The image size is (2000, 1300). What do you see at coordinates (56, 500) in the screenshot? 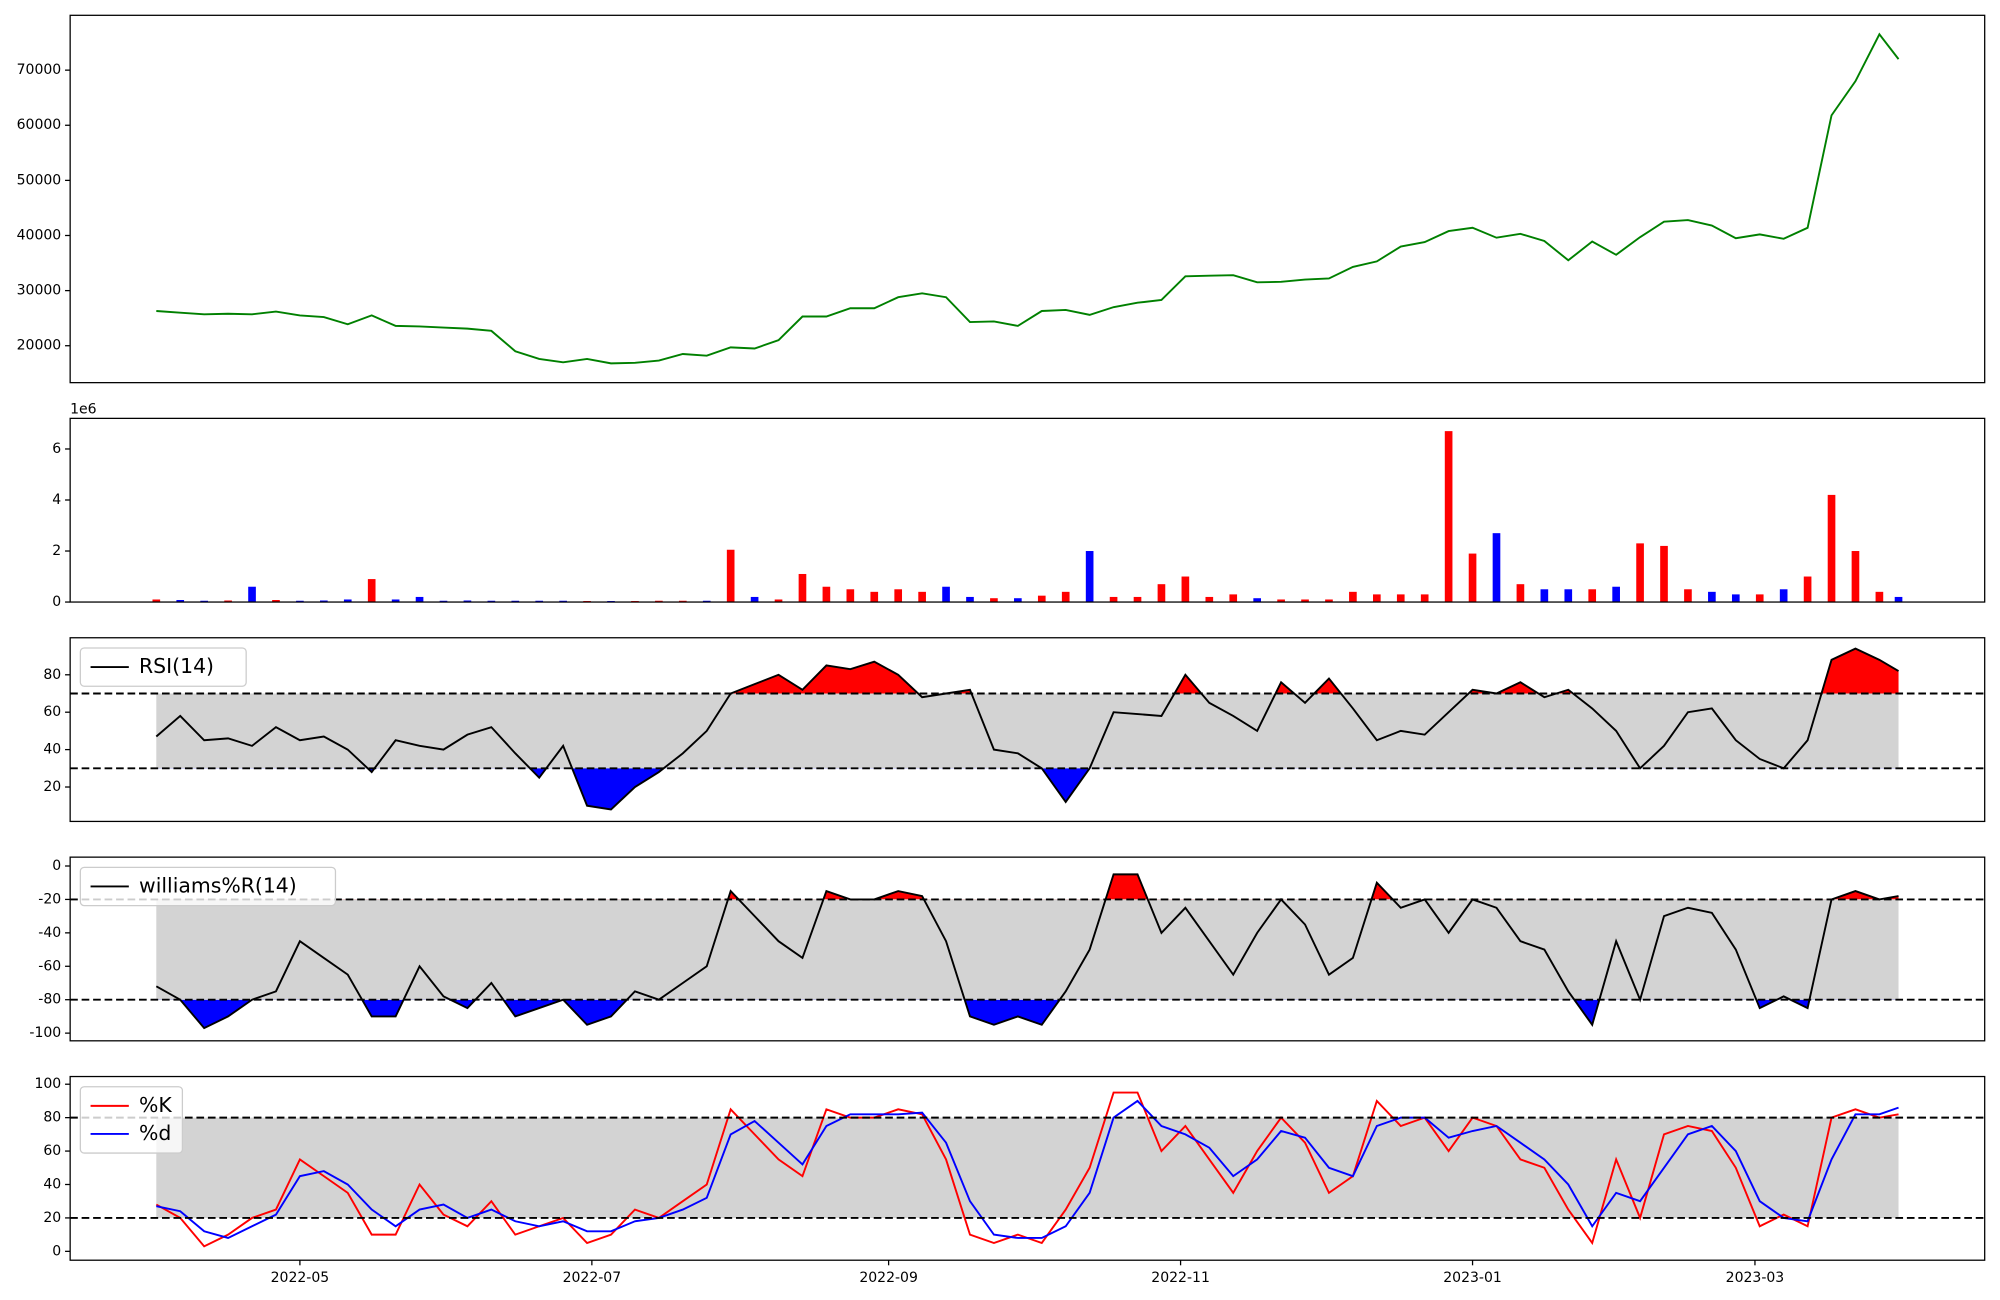
I see `y-tick-label: 4` at bounding box center [56, 500].